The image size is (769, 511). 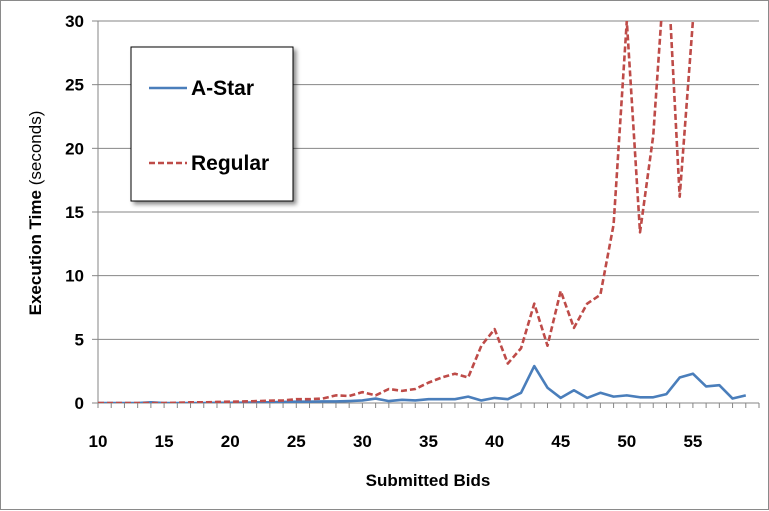 What do you see at coordinates (74, 276) in the screenshot?
I see `y-tick-label: 10` at bounding box center [74, 276].